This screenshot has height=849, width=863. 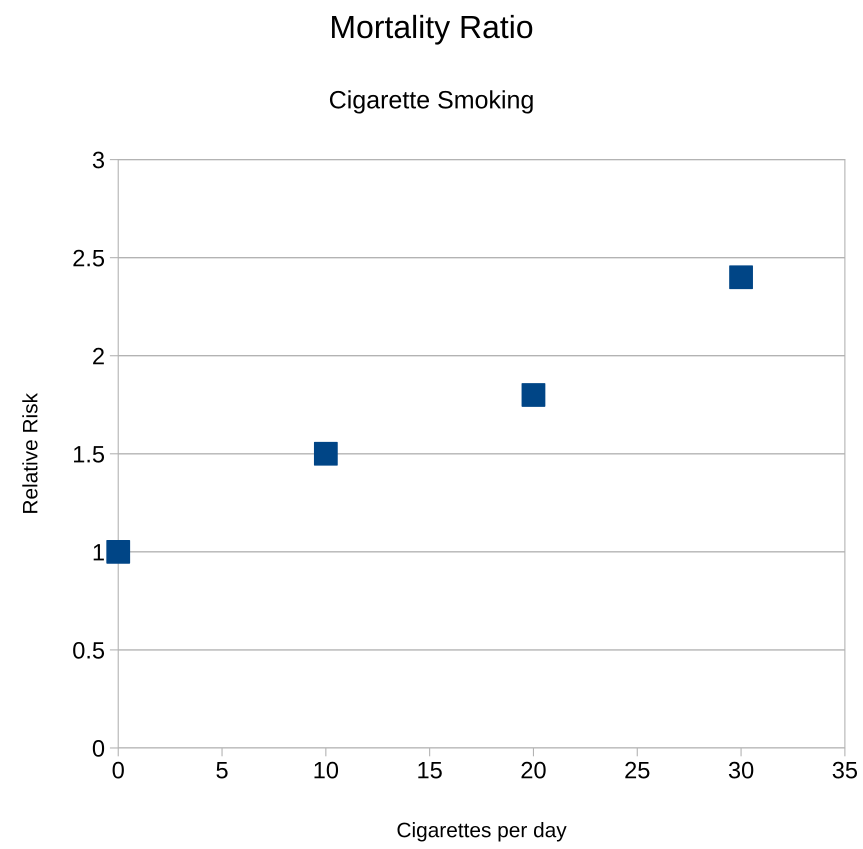 I want to click on y-tick-label: 1, so click(x=99, y=552).